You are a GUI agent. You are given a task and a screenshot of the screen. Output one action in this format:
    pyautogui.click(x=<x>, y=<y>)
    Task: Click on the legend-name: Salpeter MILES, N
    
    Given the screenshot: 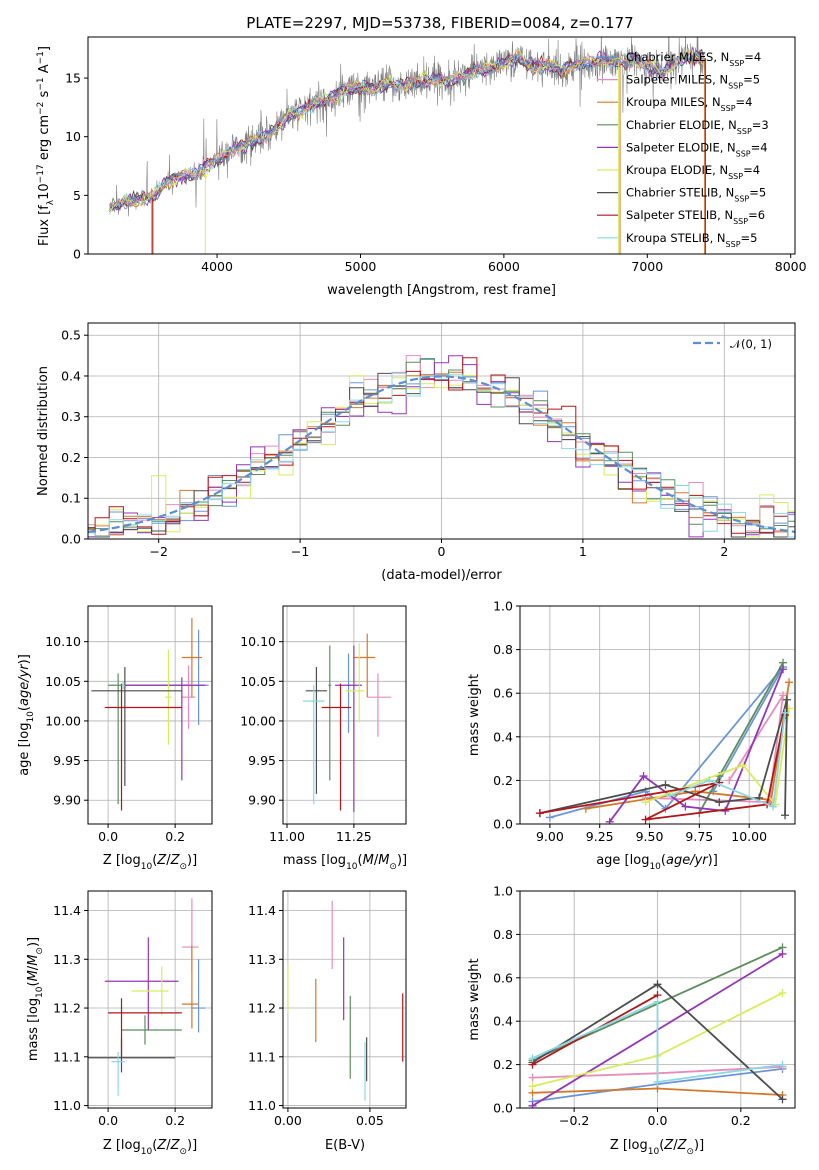 What is the action you would take?
    pyautogui.click(x=677, y=80)
    